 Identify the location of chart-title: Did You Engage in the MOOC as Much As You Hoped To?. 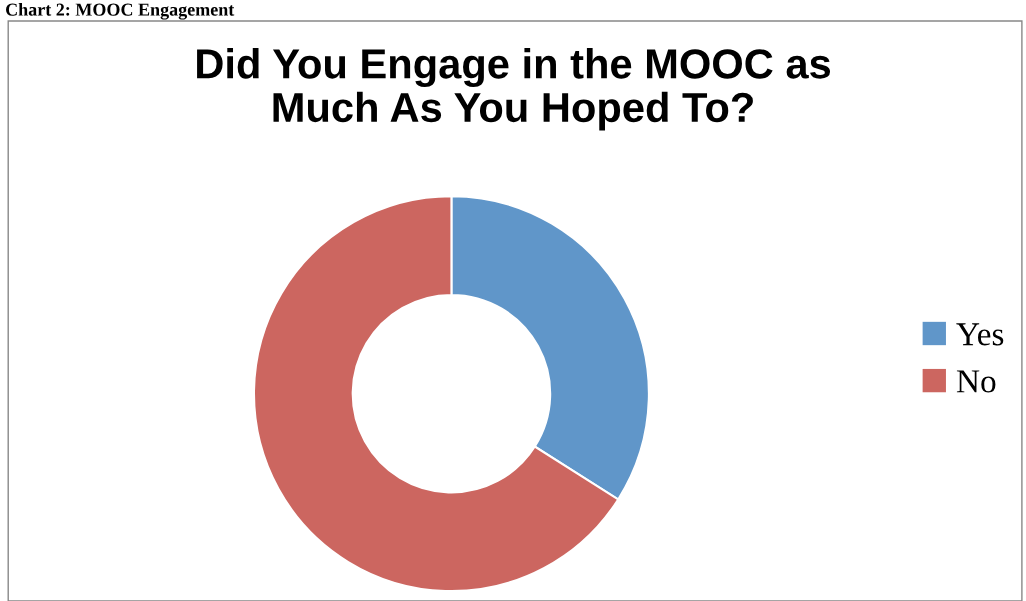
(514, 89).